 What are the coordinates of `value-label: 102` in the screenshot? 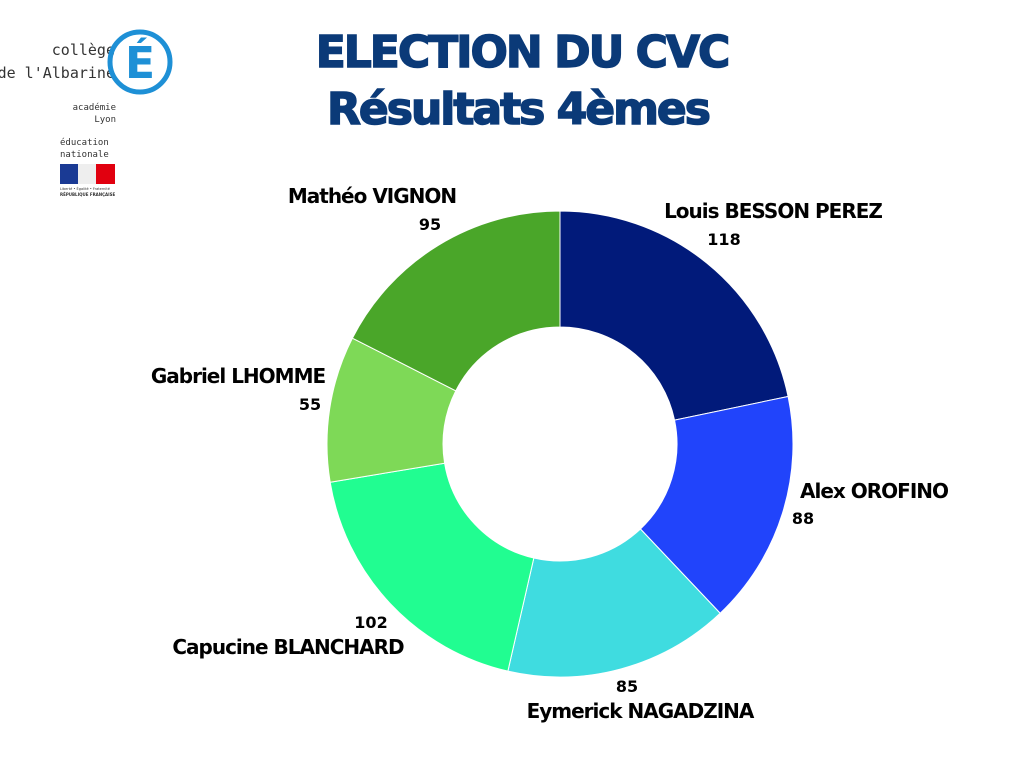 It's located at (370, 622).